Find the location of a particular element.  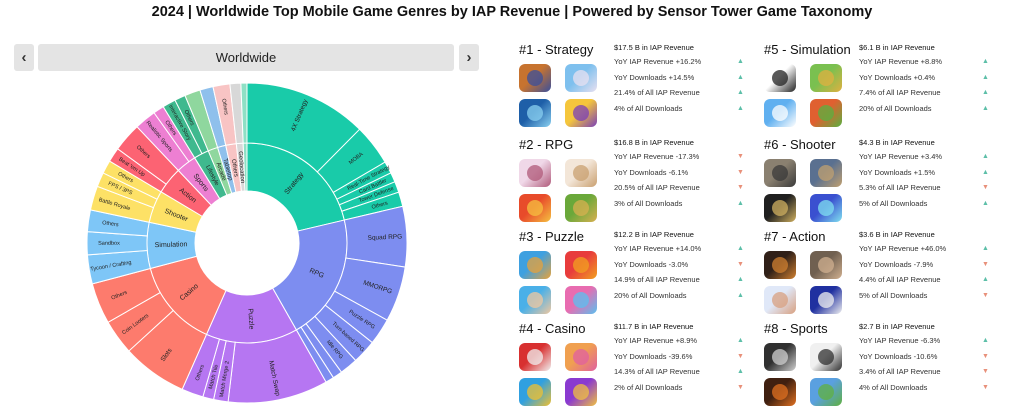

rpg-game-1-icon is located at coordinates (535, 173).